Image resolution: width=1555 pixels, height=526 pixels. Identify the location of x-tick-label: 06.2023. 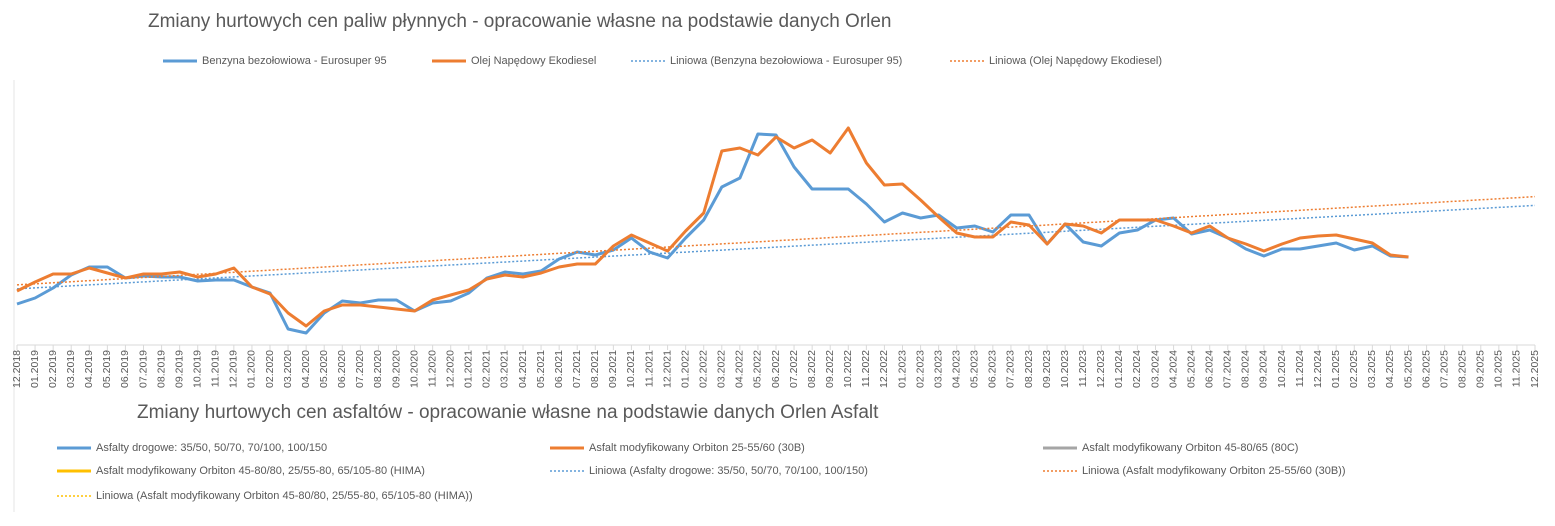
(993, 369).